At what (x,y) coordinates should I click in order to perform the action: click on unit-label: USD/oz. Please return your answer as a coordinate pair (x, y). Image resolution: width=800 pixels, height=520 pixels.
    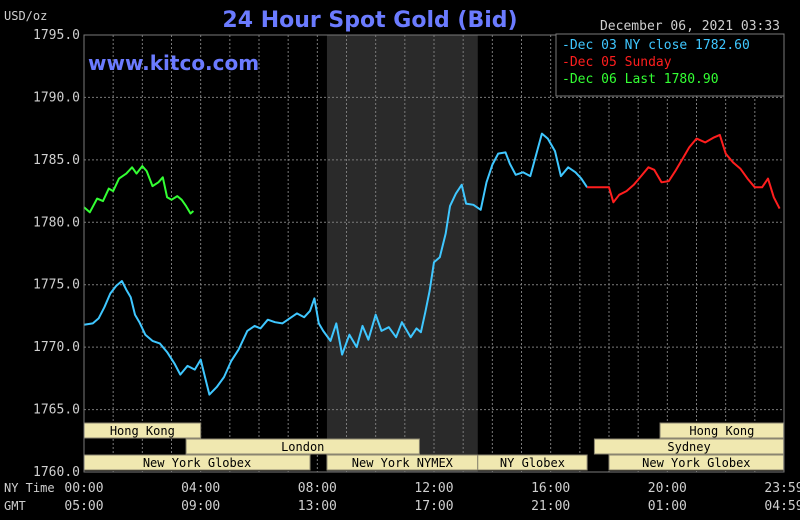
    Looking at the image, I should click on (25, 16).